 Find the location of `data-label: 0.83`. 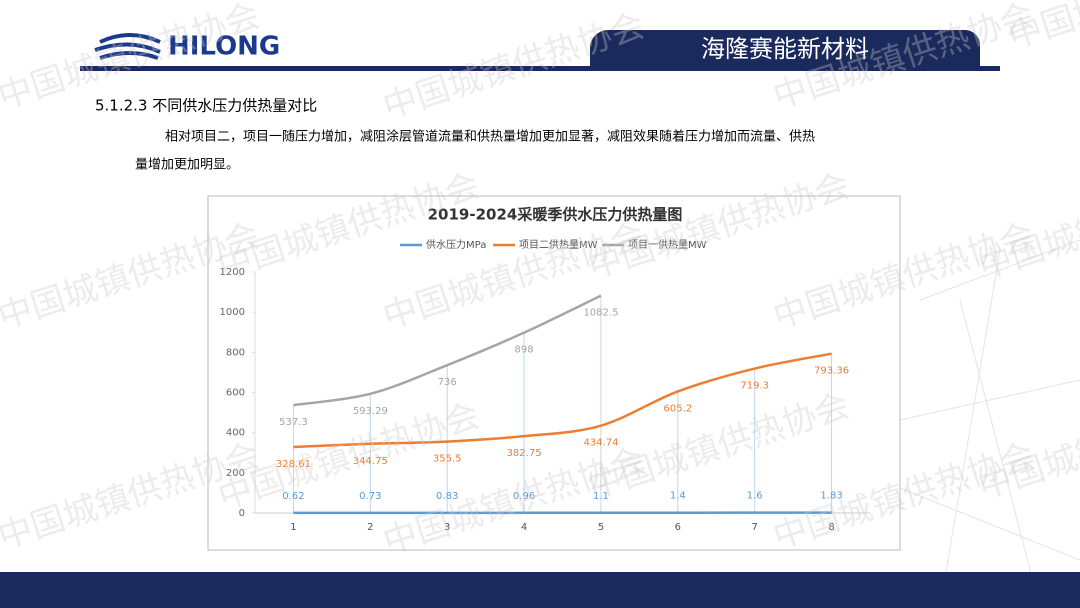

data-label: 0.83 is located at coordinates (447, 496).